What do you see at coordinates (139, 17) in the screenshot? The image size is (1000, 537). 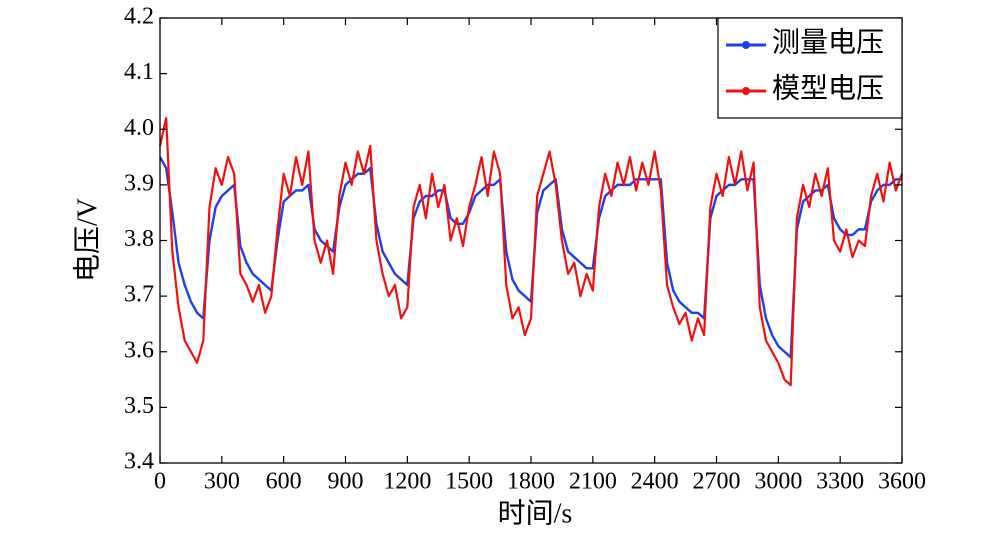 I see `y-tick-label: 4.2` at bounding box center [139, 17].